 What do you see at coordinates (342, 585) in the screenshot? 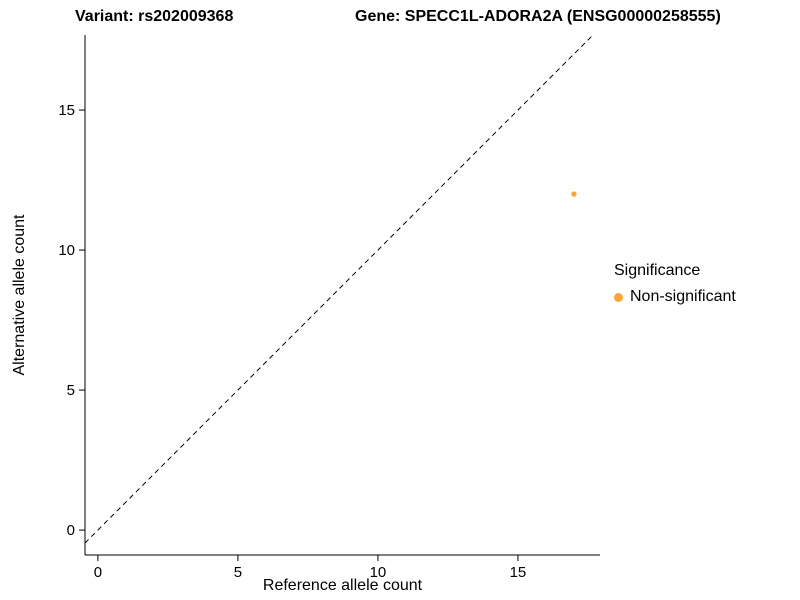
I see `x-axis-label: Reference allele count` at bounding box center [342, 585].